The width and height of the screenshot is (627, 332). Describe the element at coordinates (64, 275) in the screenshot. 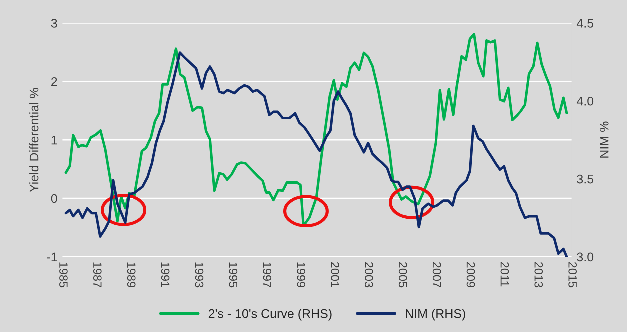

I see `x-tick-label: 1985` at that location.